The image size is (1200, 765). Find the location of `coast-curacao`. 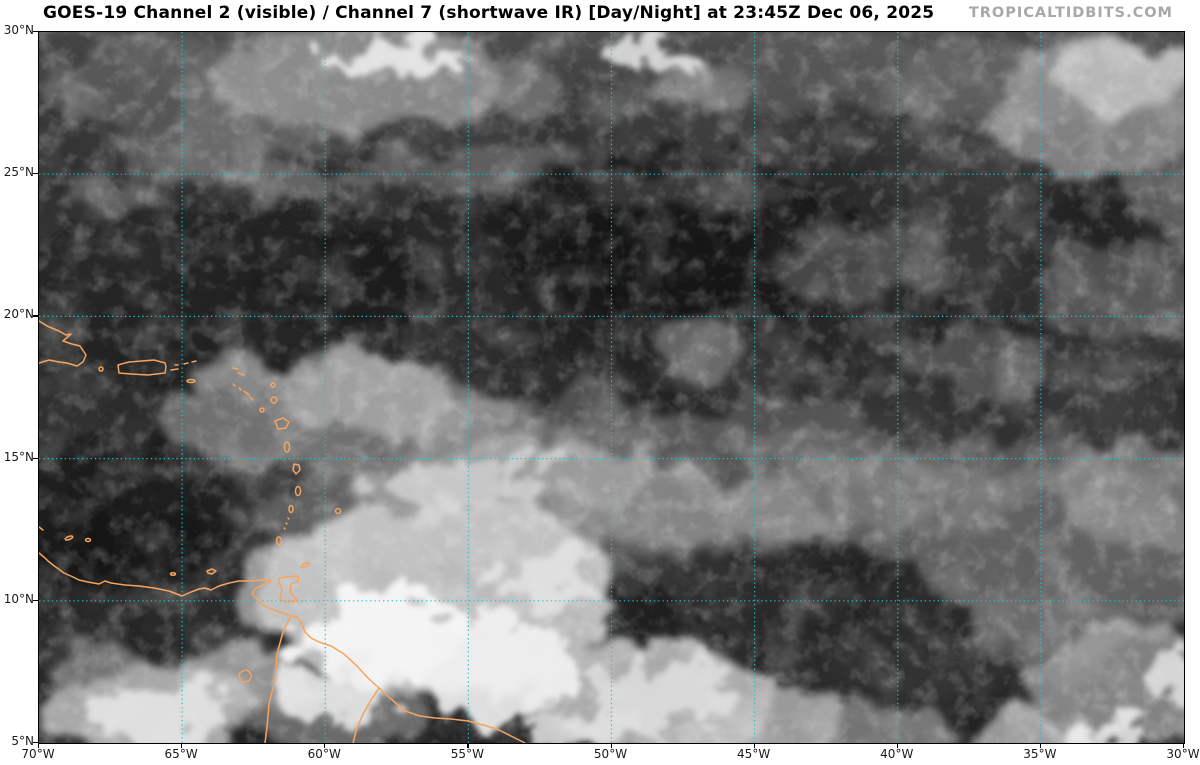

coast-curacao is located at coordinates (69, 538).